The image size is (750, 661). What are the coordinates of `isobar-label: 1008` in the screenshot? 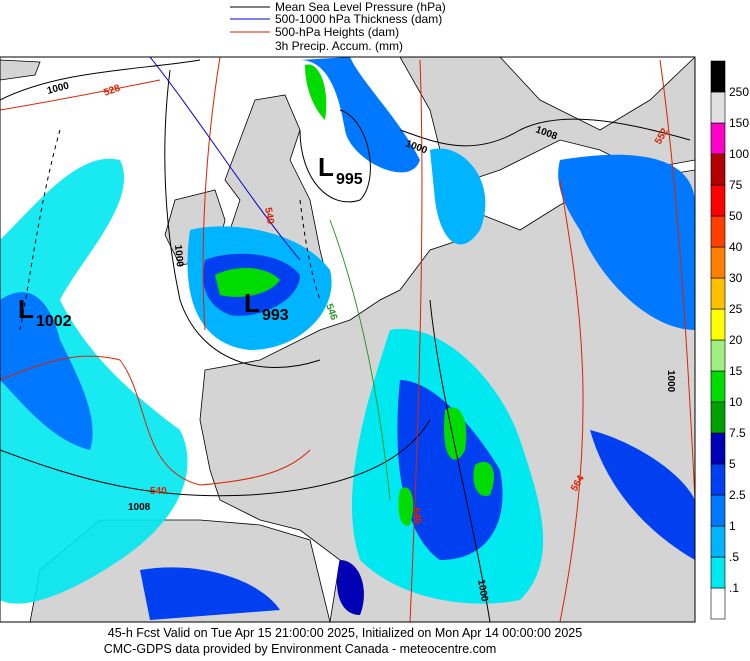 It's located at (139, 507).